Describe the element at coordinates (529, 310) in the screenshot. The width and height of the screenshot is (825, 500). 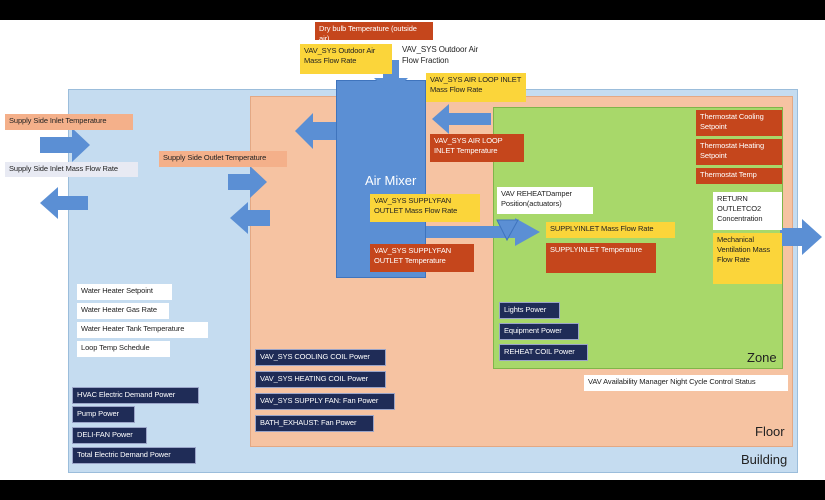
I see `lights-power-label: Lights Power` at that location.